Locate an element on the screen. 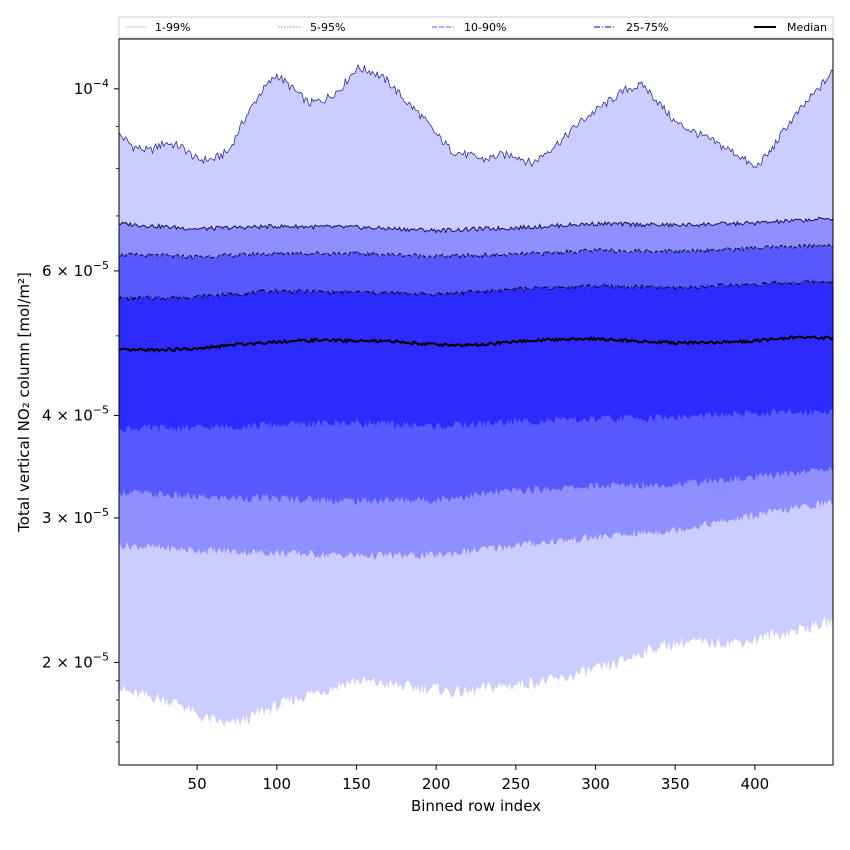 The image size is (850, 850). x-tick-label: 50 is located at coordinates (197, 784).